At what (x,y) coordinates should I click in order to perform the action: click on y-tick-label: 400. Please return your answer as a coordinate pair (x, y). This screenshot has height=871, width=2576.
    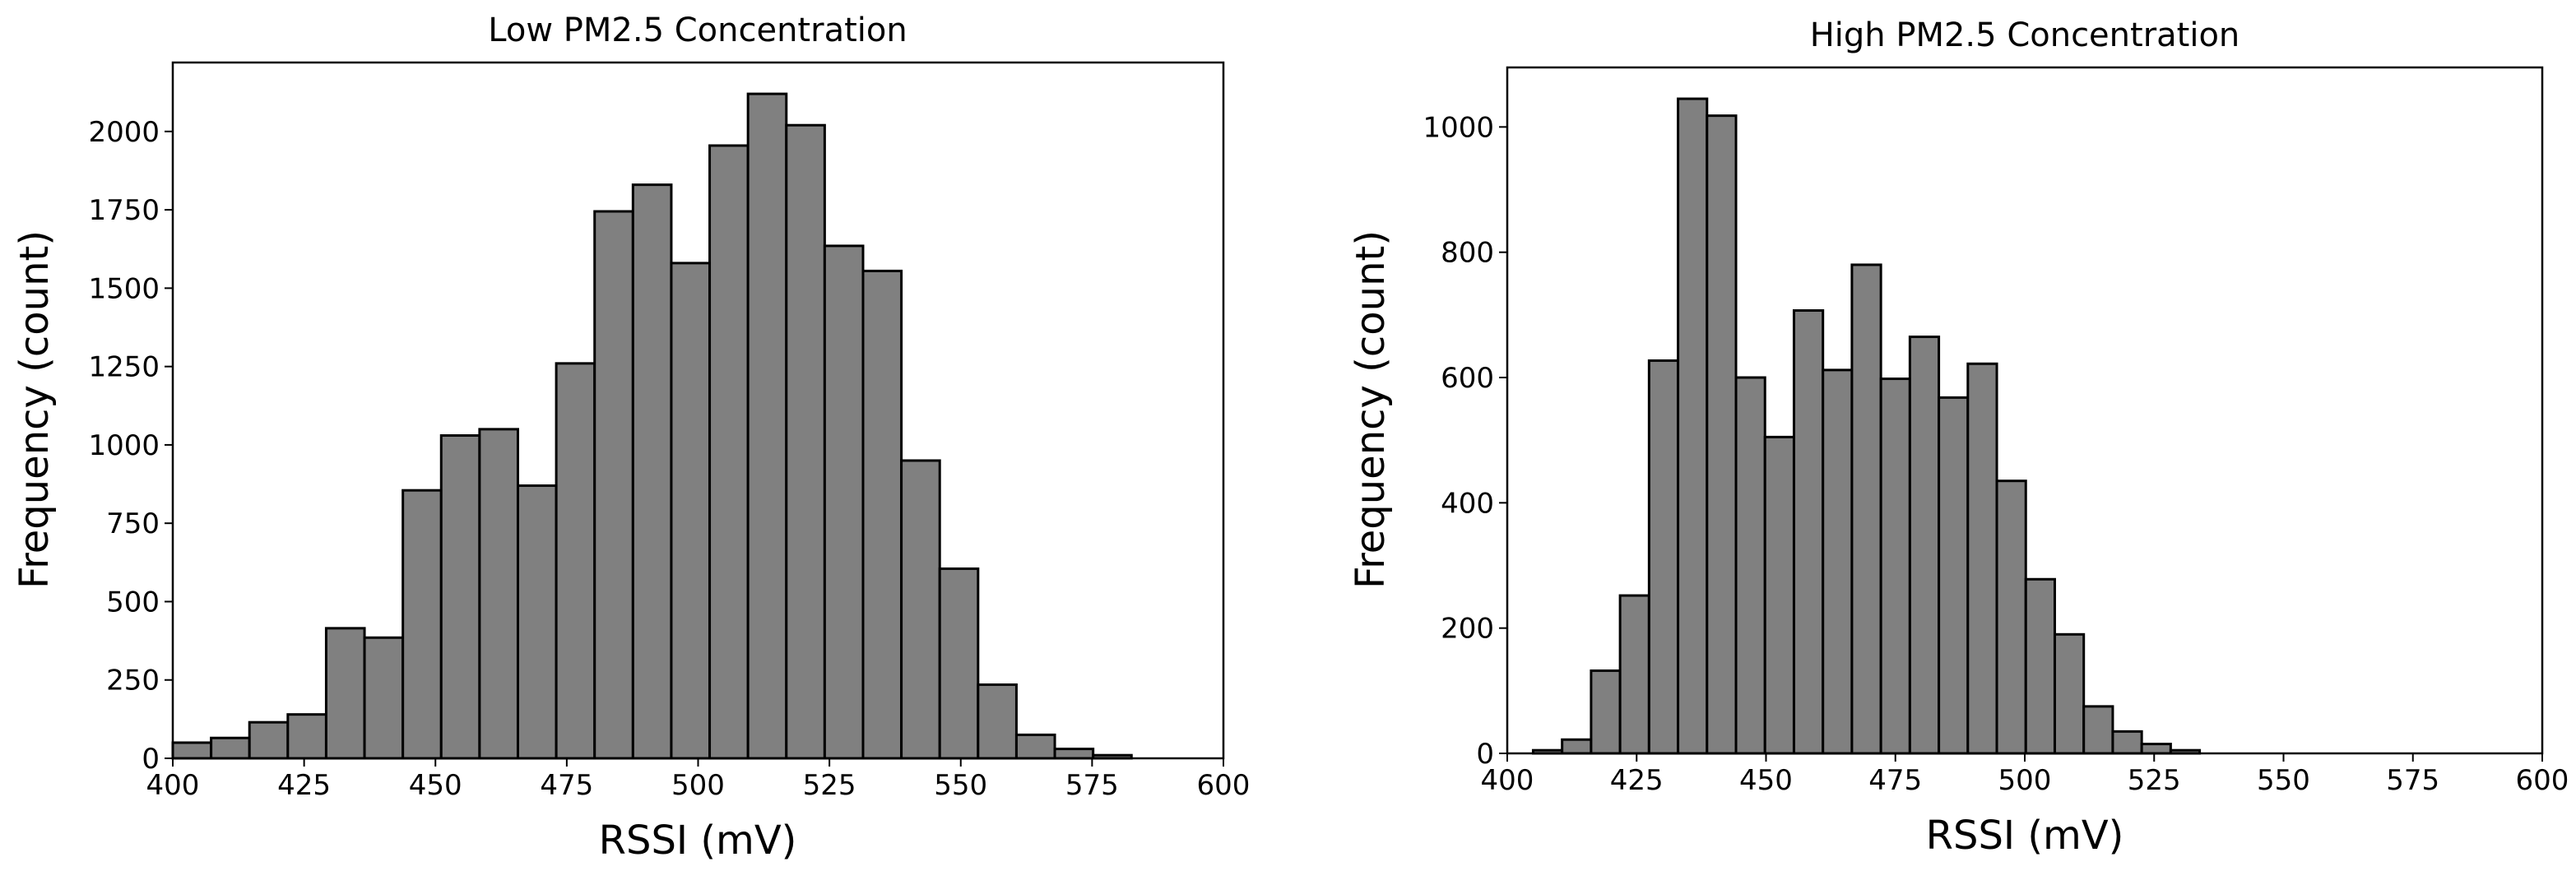
    Looking at the image, I should click on (1468, 504).